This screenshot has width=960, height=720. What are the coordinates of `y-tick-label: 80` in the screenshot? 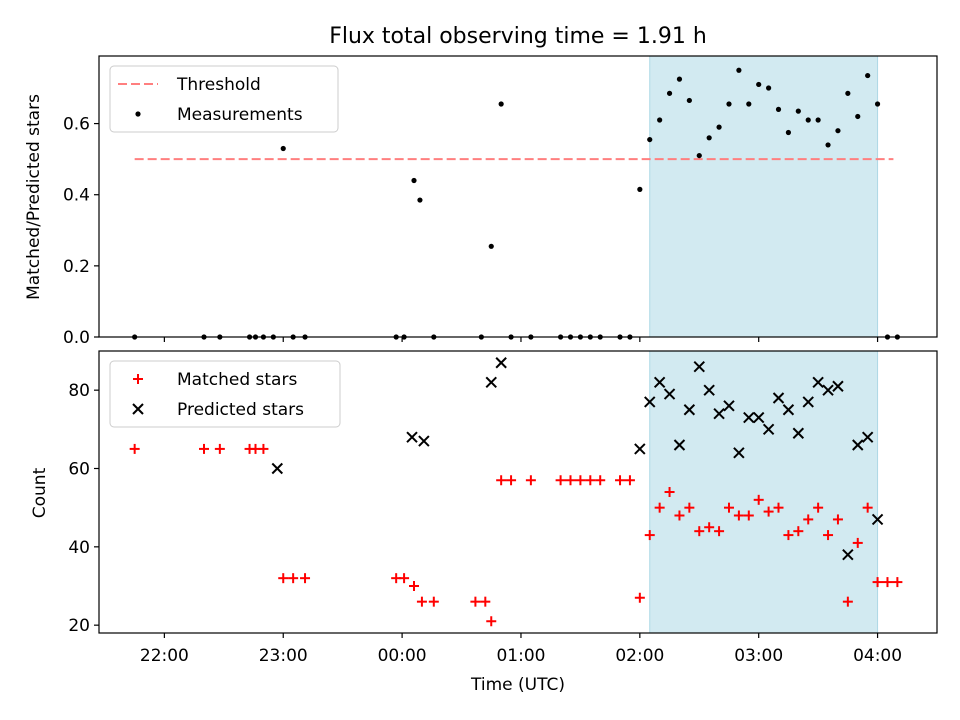 It's located at (79, 391).